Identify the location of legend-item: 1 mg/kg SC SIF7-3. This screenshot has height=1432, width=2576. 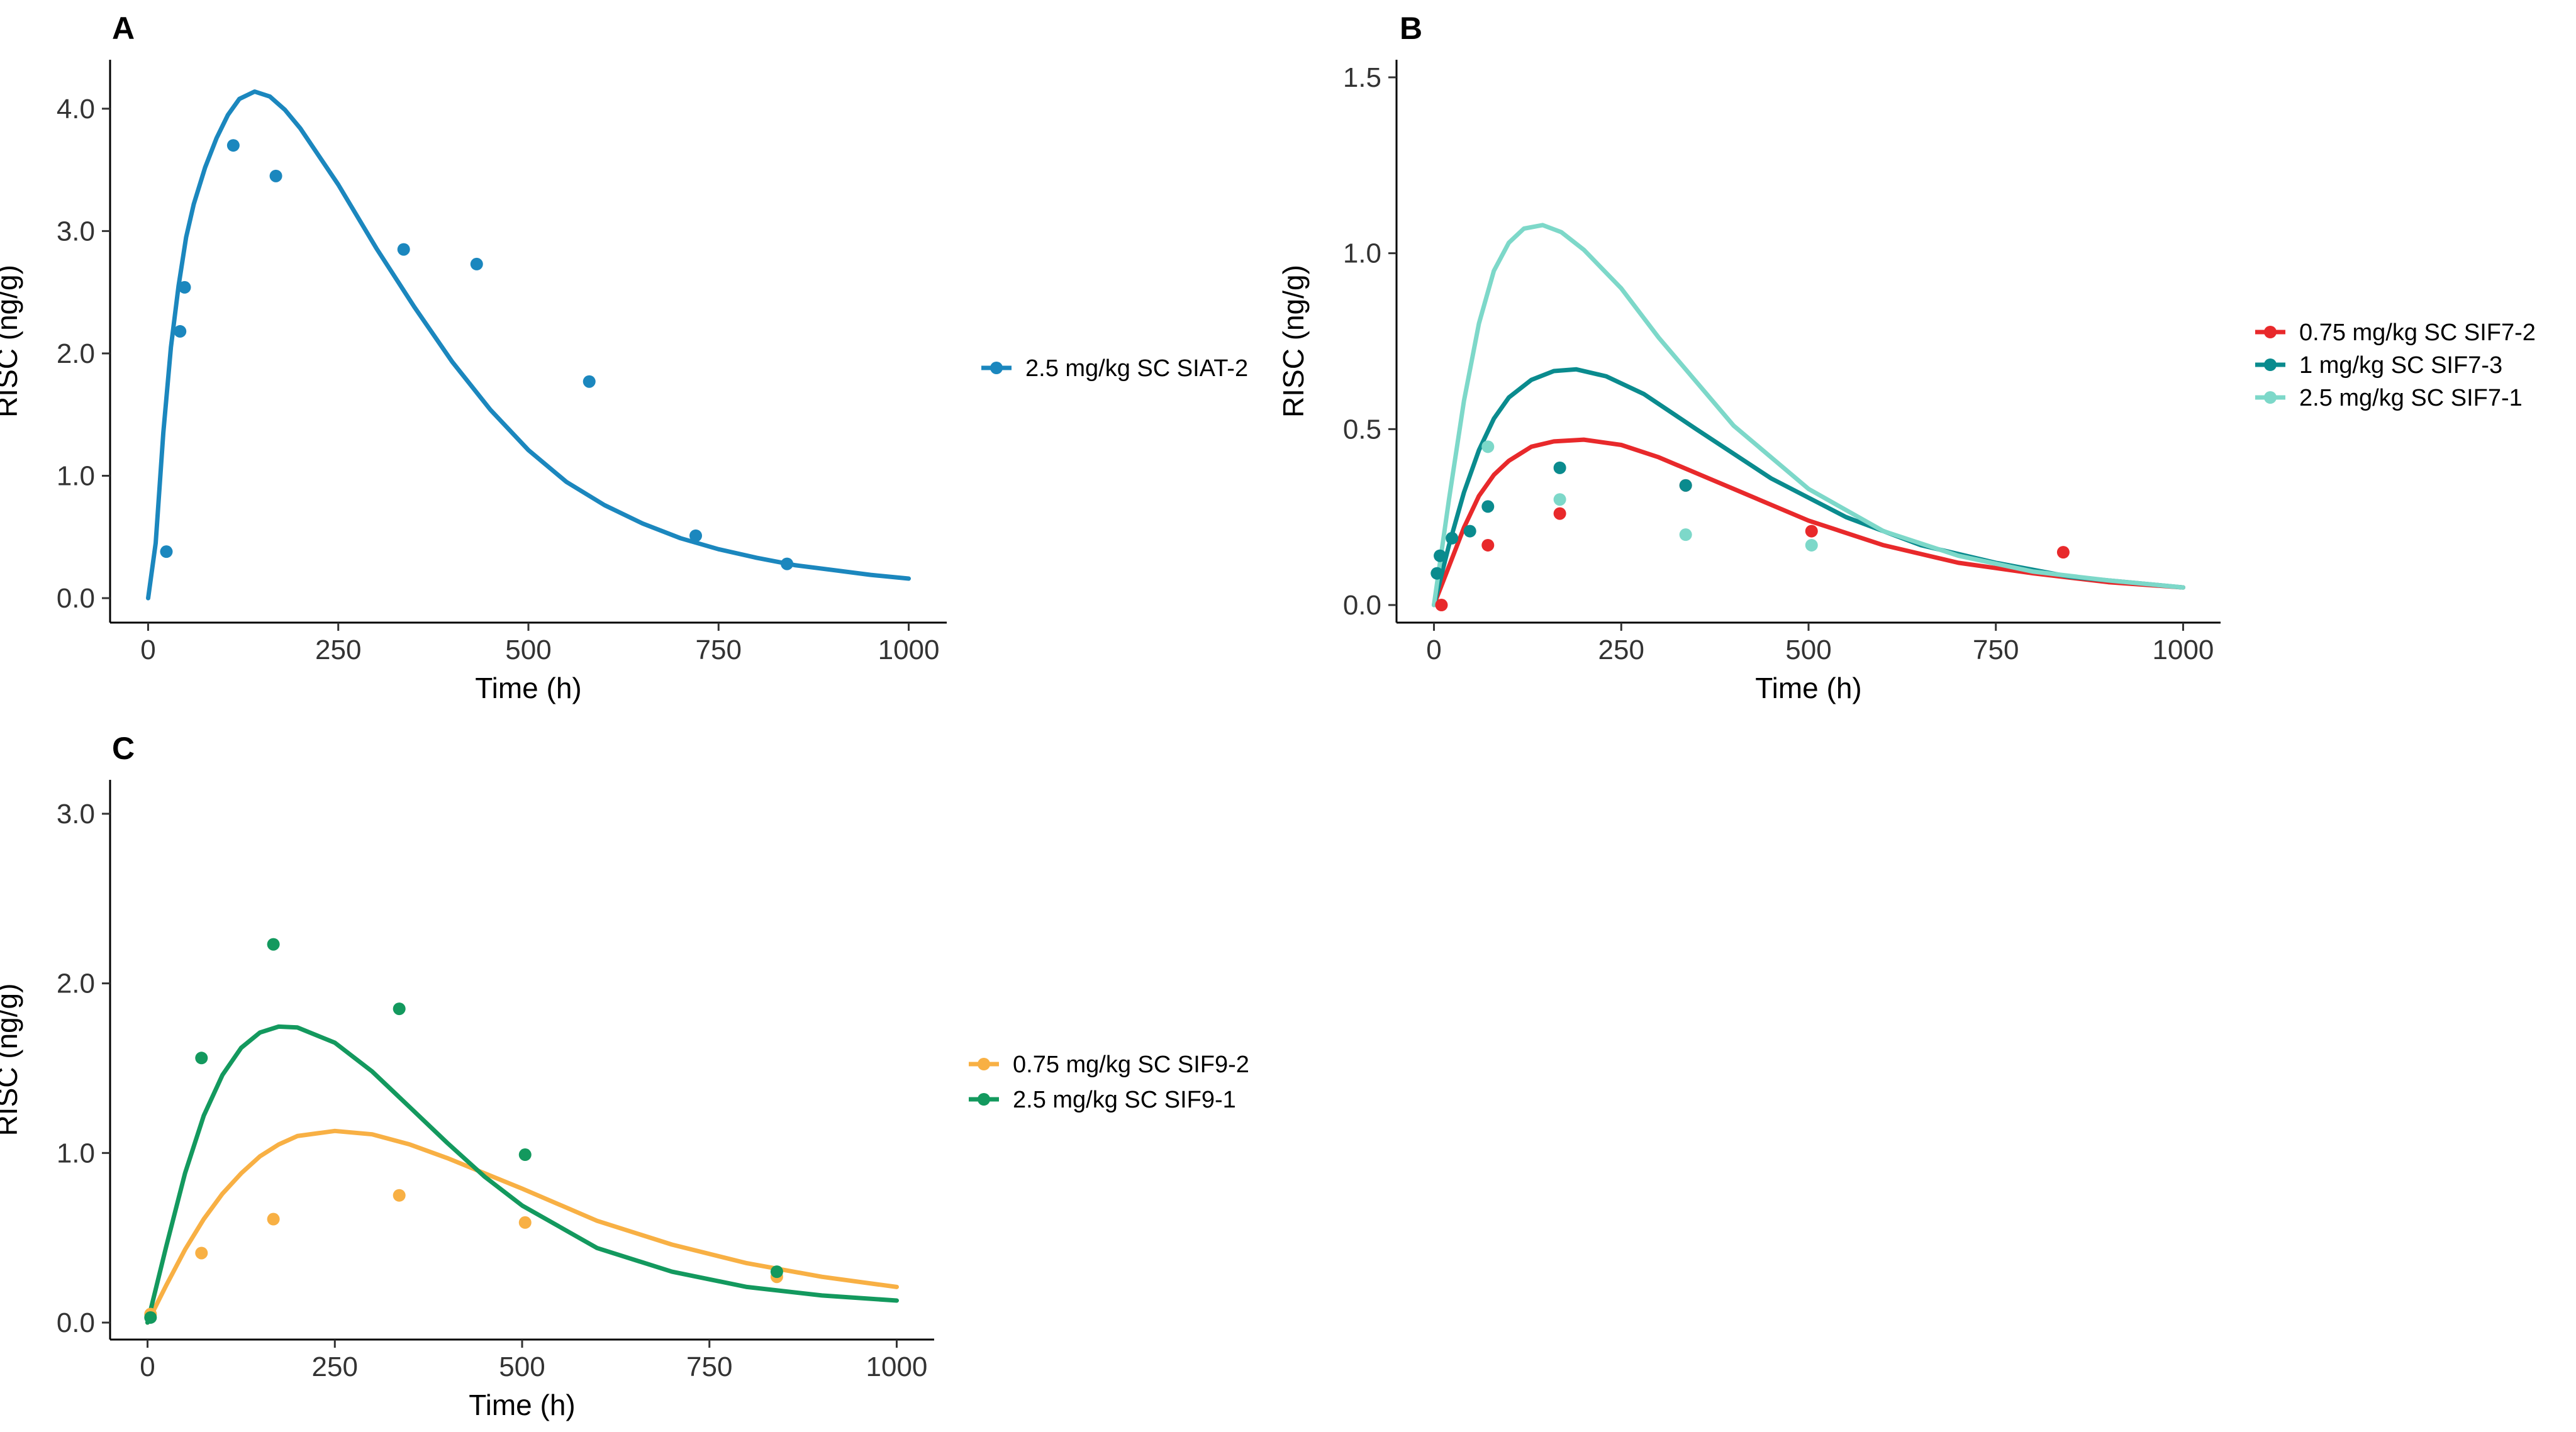
(2378, 365).